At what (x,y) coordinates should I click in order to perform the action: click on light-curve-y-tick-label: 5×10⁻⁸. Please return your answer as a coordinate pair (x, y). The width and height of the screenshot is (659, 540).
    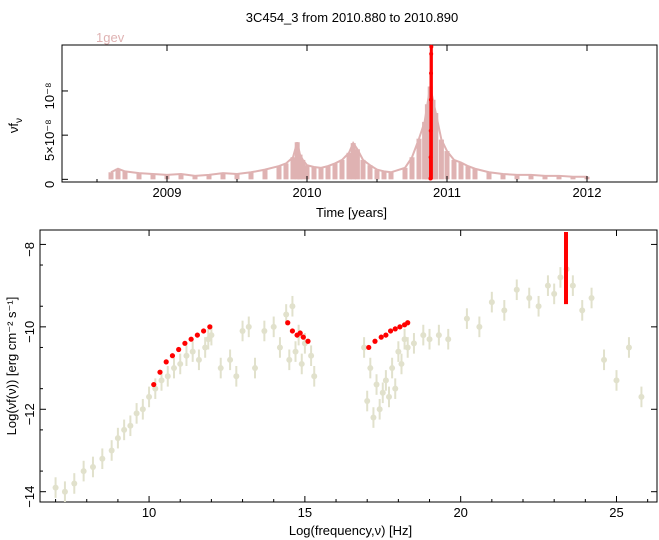
    Looking at the image, I should click on (49, 140).